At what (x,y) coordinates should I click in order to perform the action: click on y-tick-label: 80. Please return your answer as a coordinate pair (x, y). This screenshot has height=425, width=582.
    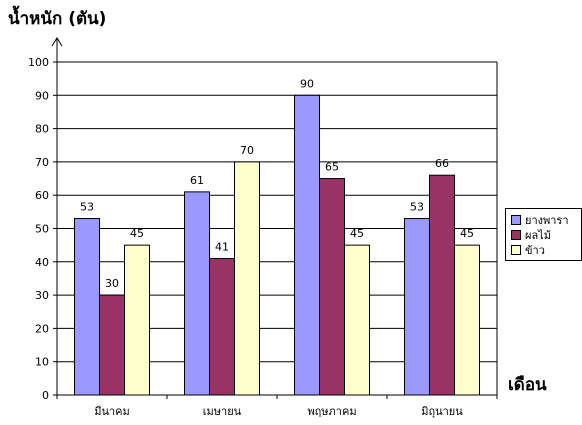
    Looking at the image, I should click on (42, 129).